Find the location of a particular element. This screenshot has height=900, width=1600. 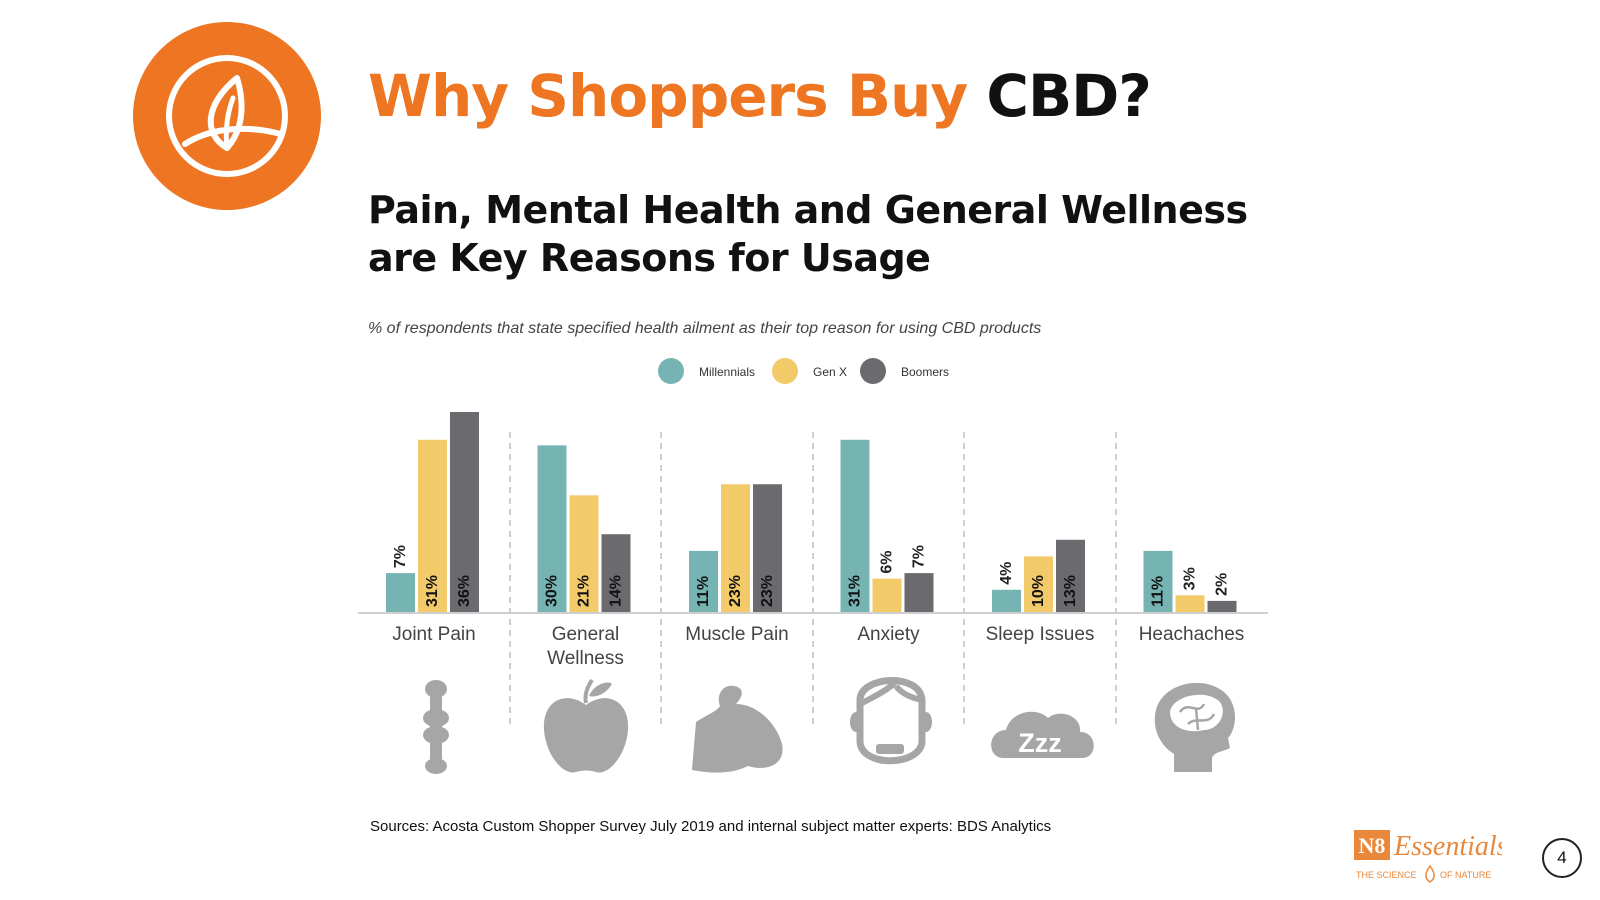

value-label-1-2: 14% is located at coordinates (616, 591).